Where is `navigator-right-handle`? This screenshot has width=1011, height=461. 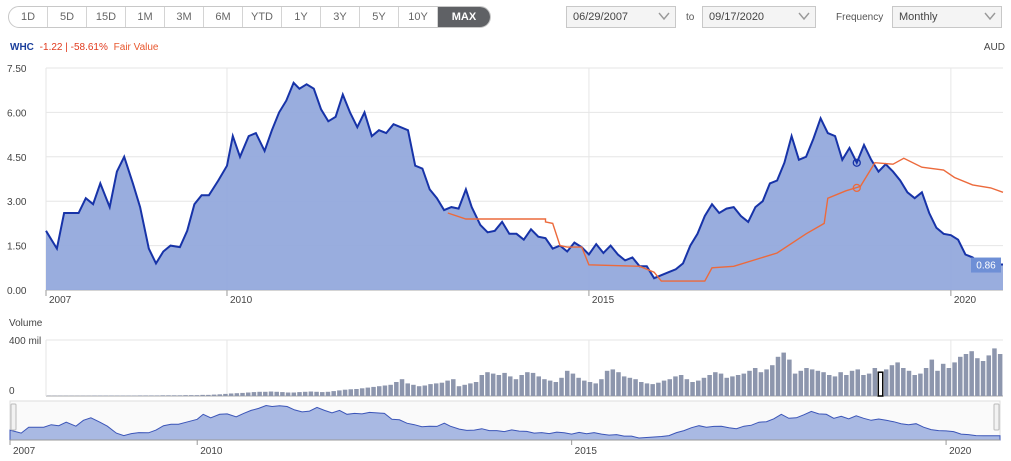
navigator-right-handle is located at coordinates (996, 417).